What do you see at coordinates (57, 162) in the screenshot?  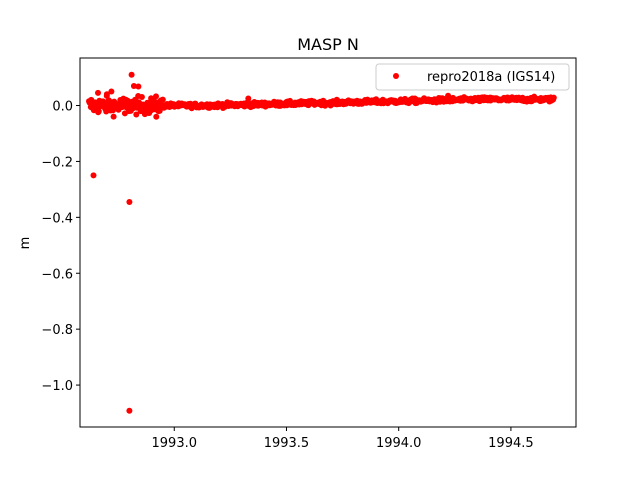 I see `y-tick-label: −0.2` at bounding box center [57, 162].